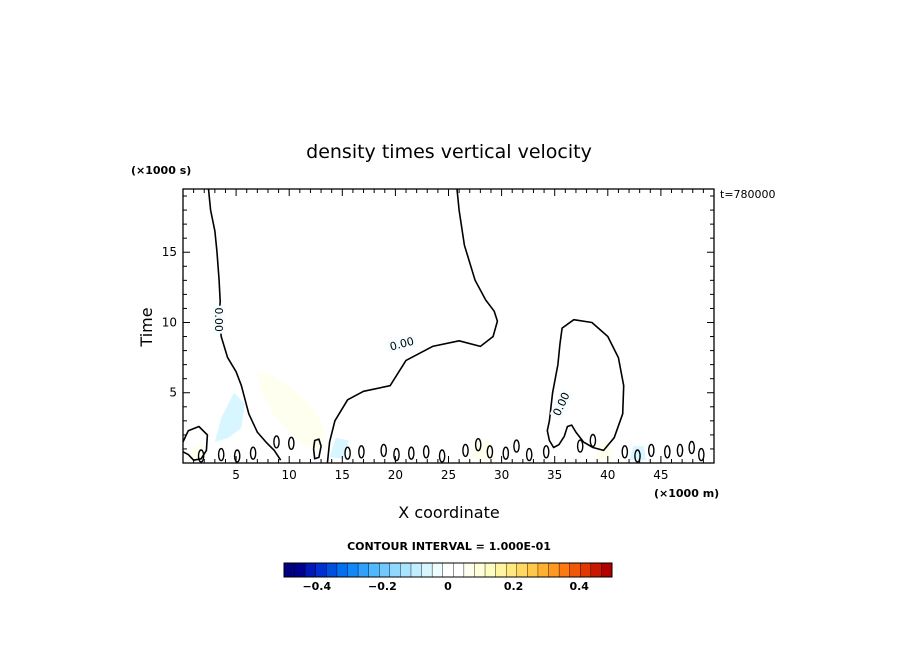 This screenshot has width=904, height=654. Describe the element at coordinates (169, 322) in the screenshot. I see `y-tick-label: 10` at that location.